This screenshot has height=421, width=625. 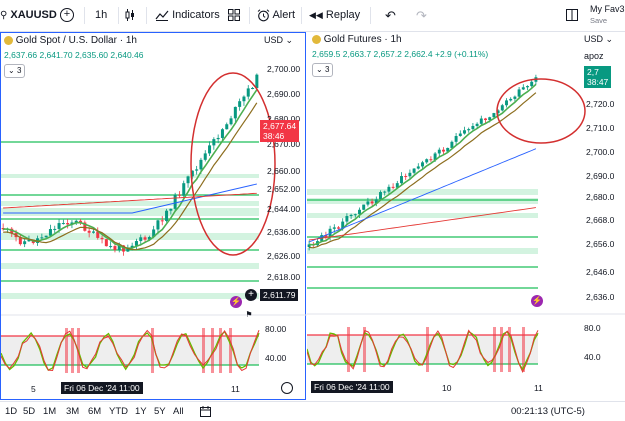 What do you see at coordinates (390, 15) in the screenshot?
I see `undo-button: ↶` at bounding box center [390, 15].